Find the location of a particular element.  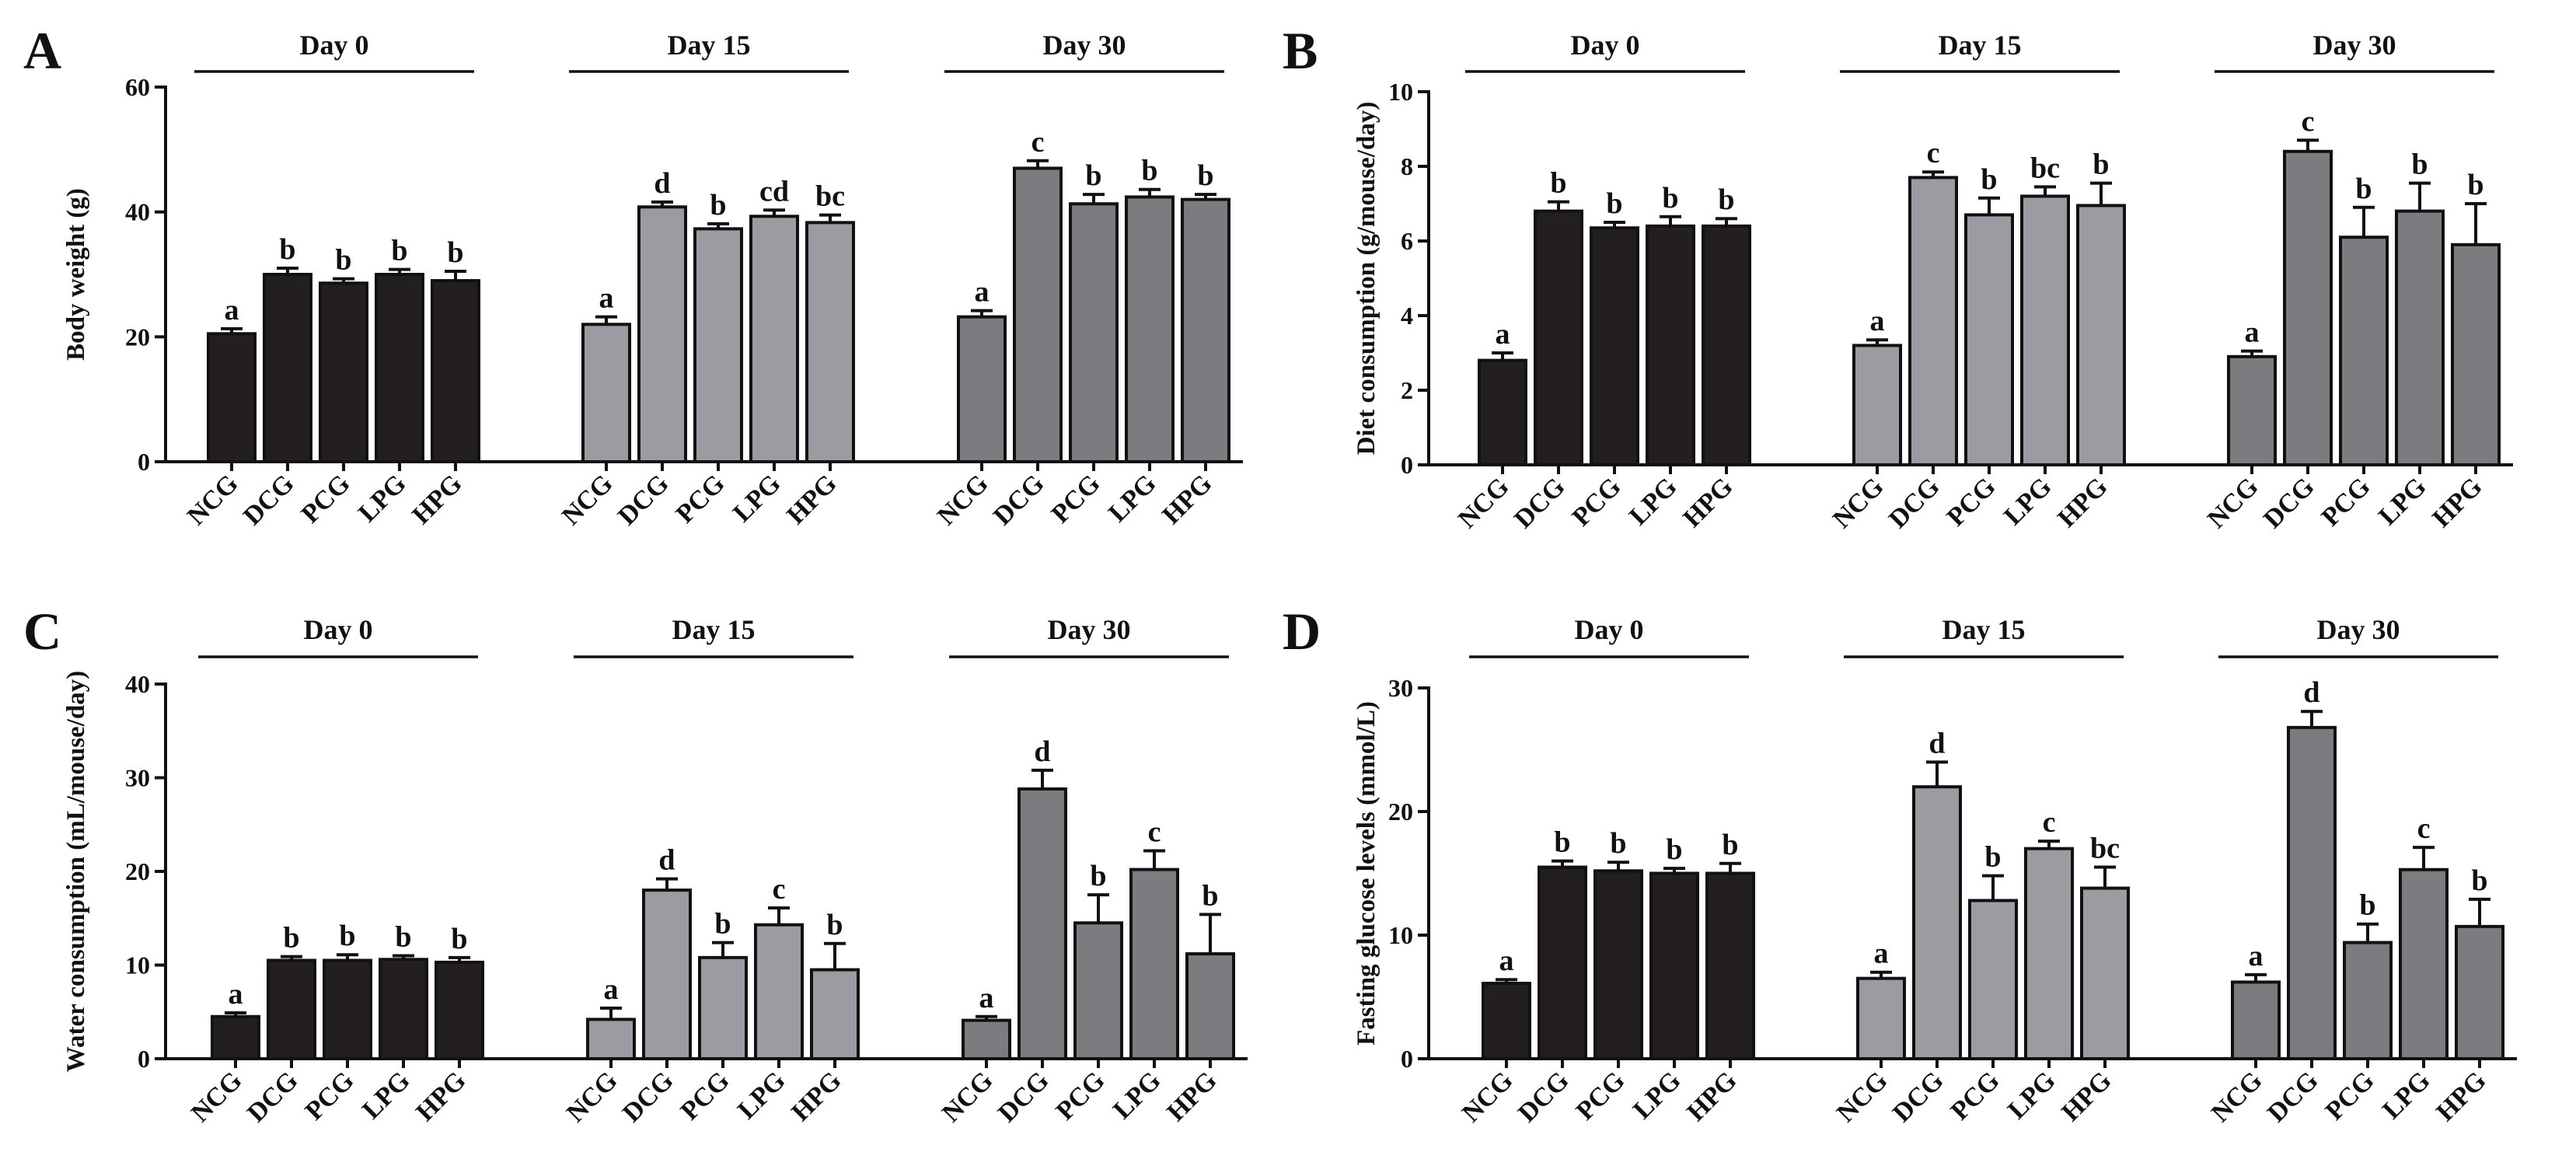

y-tick-label: 2 is located at coordinates (1407, 390).